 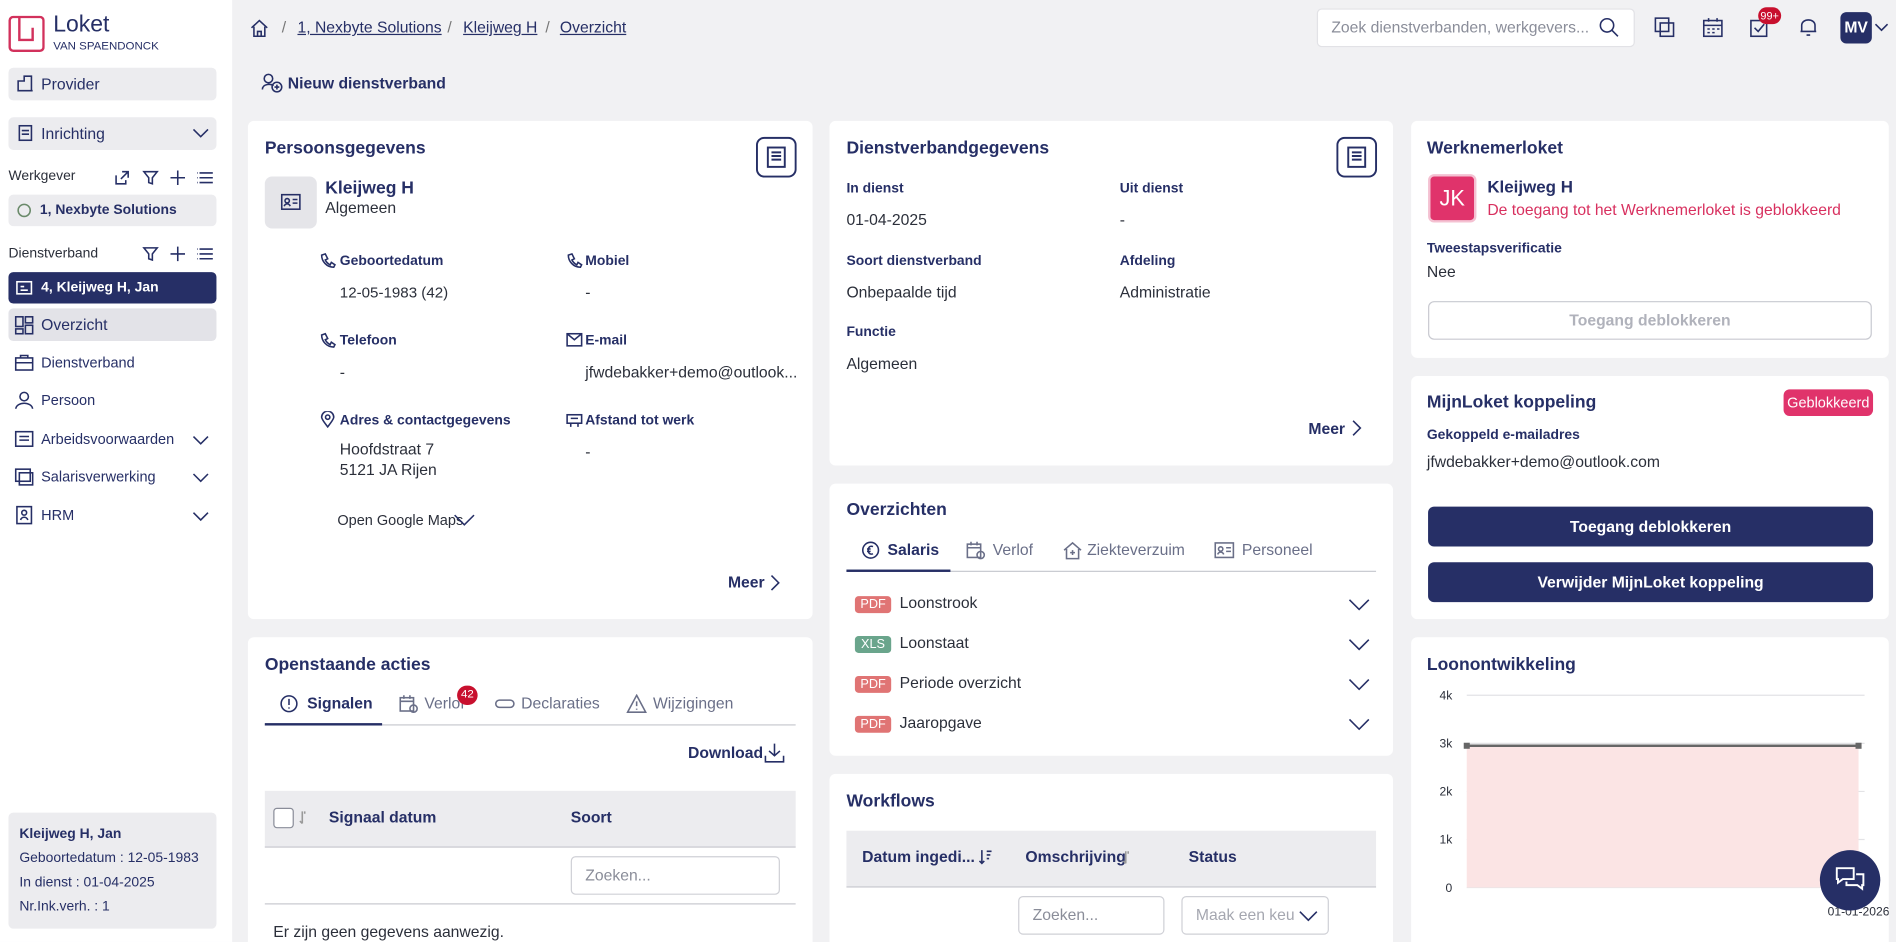 I want to click on card-title: Workflows, so click(x=890, y=802).